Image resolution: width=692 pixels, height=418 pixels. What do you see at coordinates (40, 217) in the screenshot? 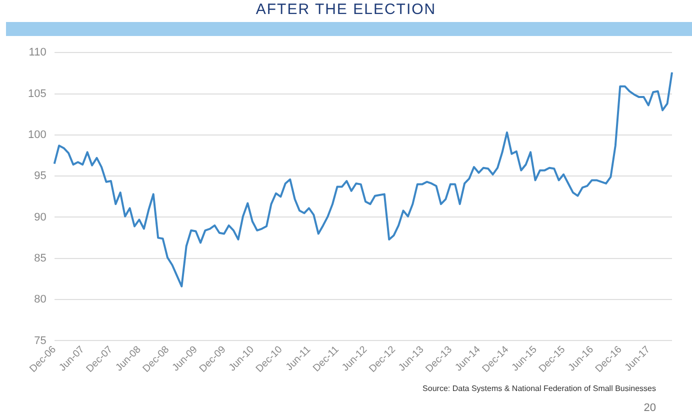
I see `y-tick-label: 90` at bounding box center [40, 217].